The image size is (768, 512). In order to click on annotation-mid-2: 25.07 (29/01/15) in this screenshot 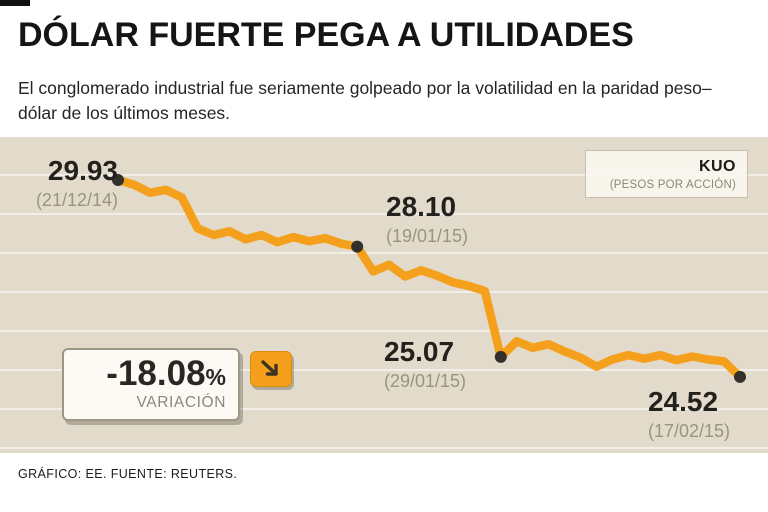, I will do `click(425, 365)`.